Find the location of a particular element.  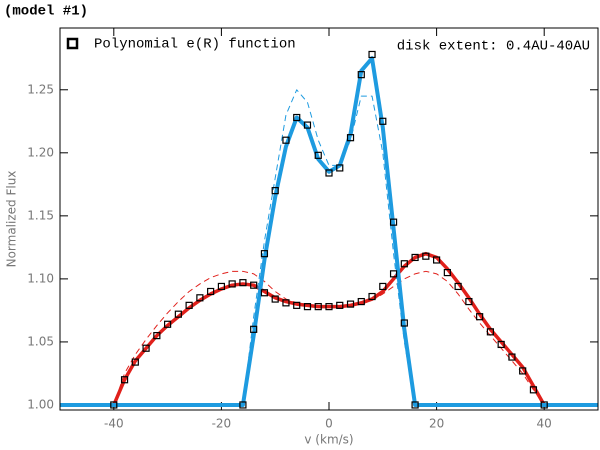

y-tick-label: 1.00 is located at coordinates (40, 404).